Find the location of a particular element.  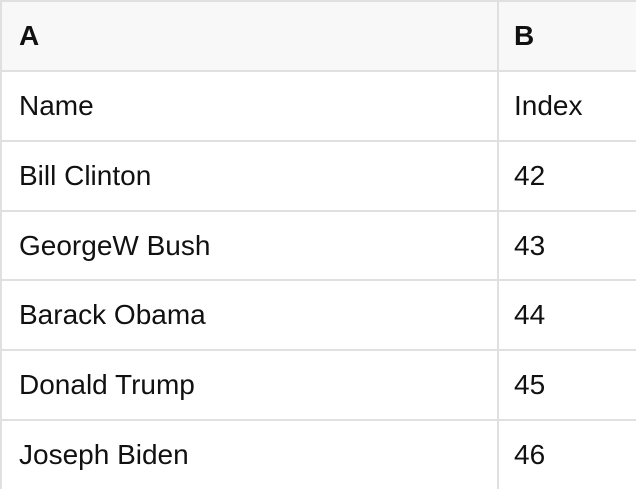

table-cell-name: GeorgeW Bush is located at coordinates (250, 245).